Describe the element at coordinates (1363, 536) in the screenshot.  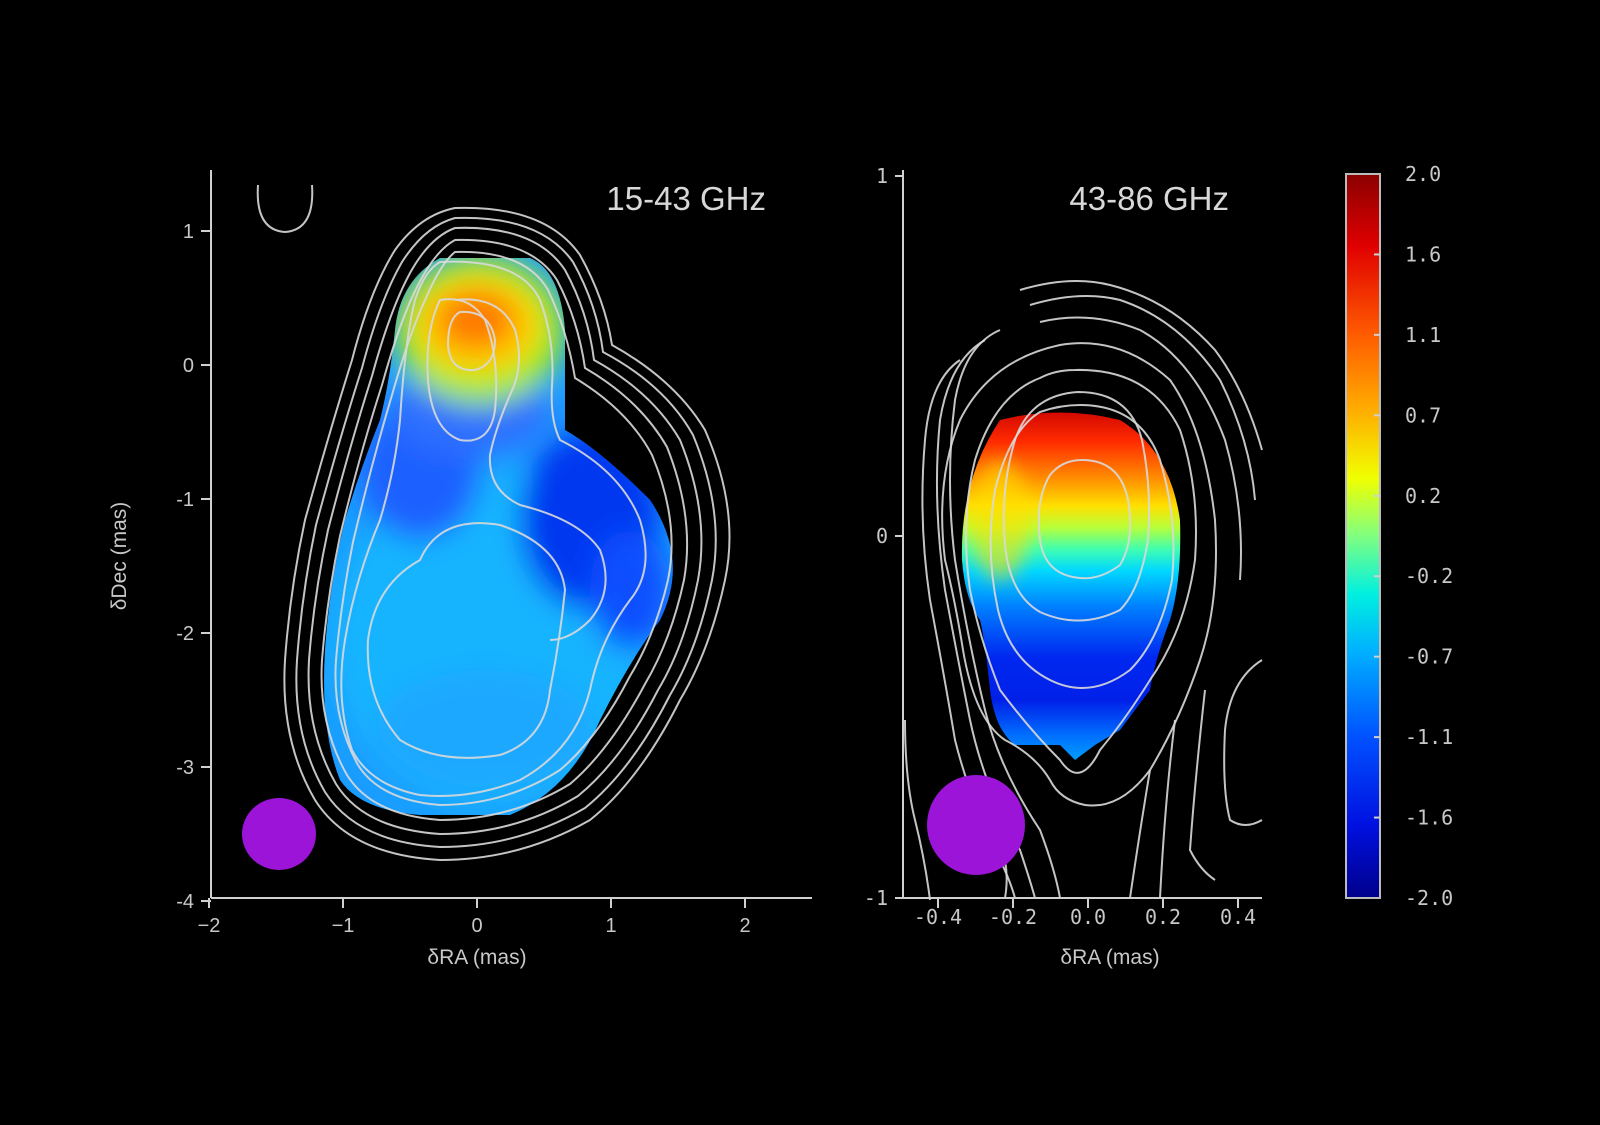
I see `colorbar-gradient` at that location.